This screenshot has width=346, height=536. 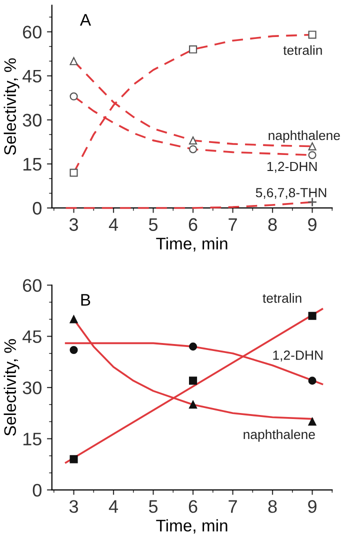 What do you see at coordinates (291, 193) in the screenshot?
I see `series-label: 5,6,7,8-THN` at bounding box center [291, 193].